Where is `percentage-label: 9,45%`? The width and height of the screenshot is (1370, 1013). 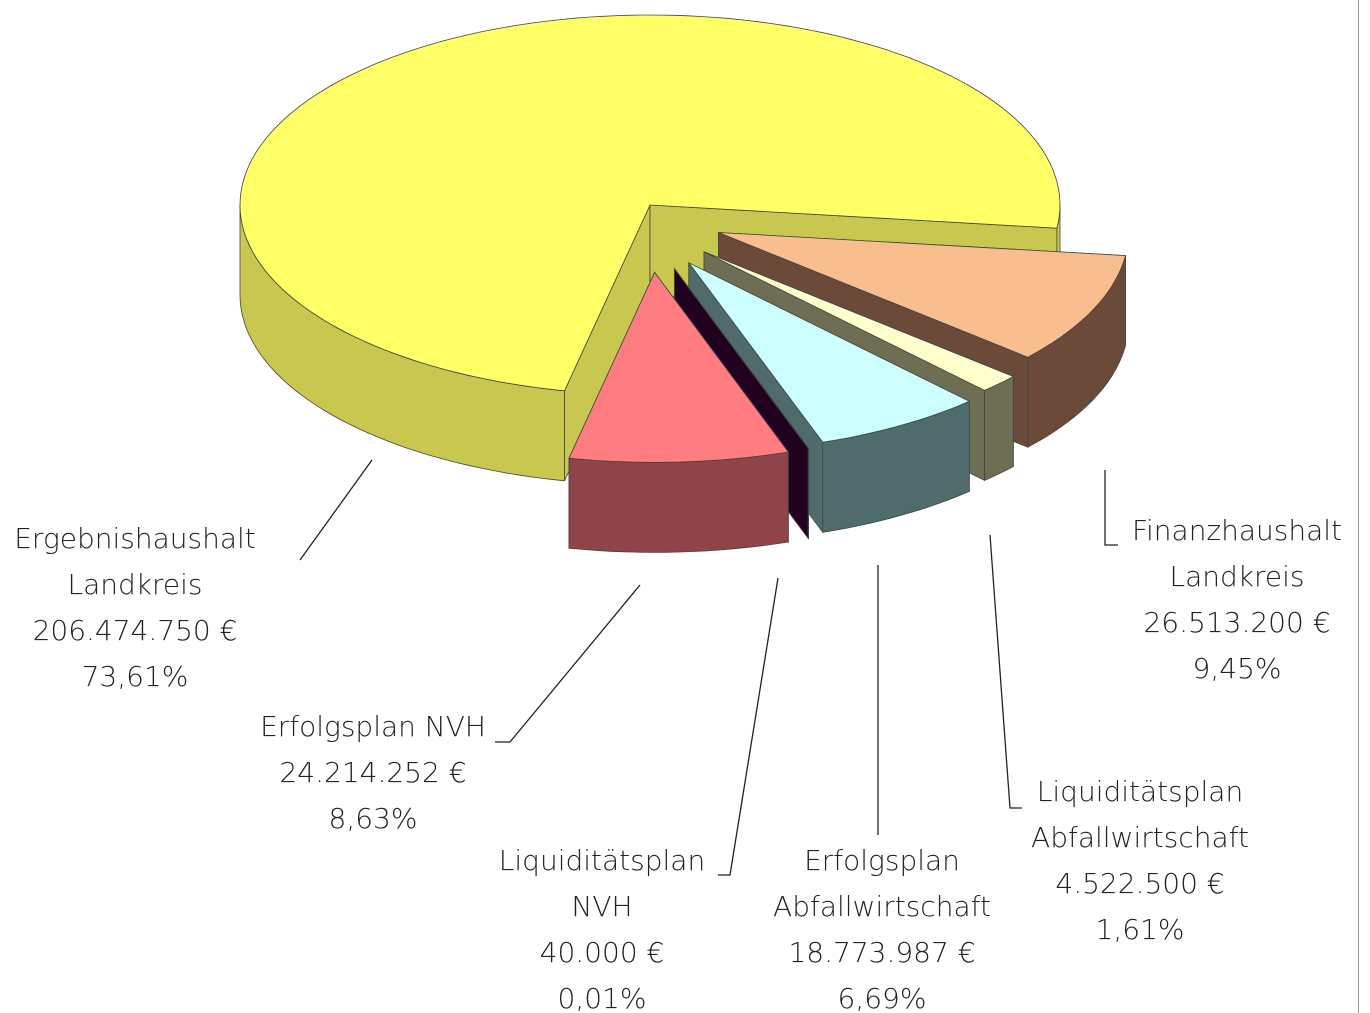 percentage-label: 9,45% is located at coordinates (1237, 668).